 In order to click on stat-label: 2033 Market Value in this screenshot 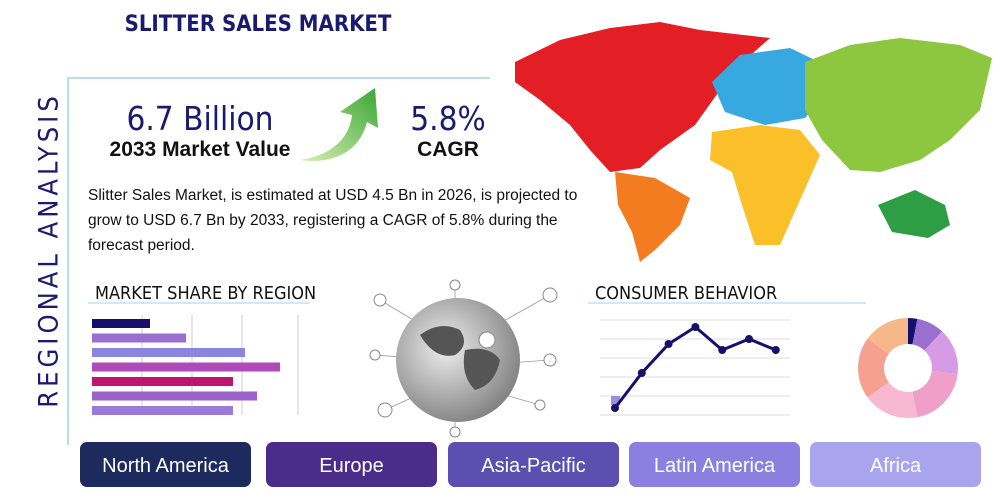, I will do `click(200, 149)`.